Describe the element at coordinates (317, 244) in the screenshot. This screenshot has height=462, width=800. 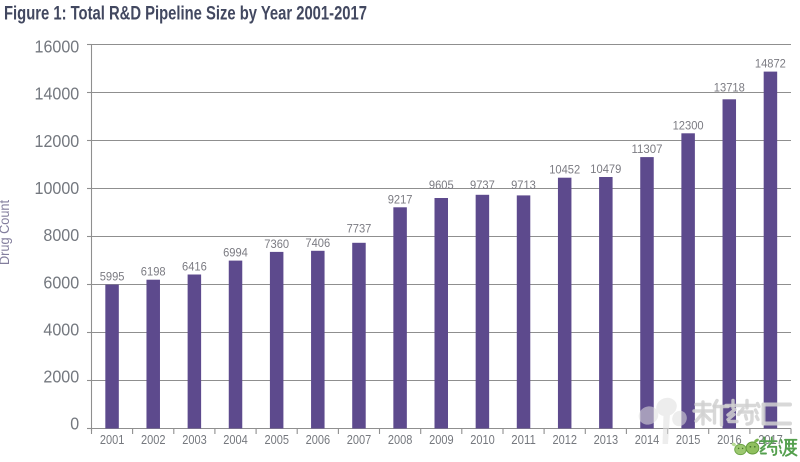
I see `svg-text: 7406` at that location.